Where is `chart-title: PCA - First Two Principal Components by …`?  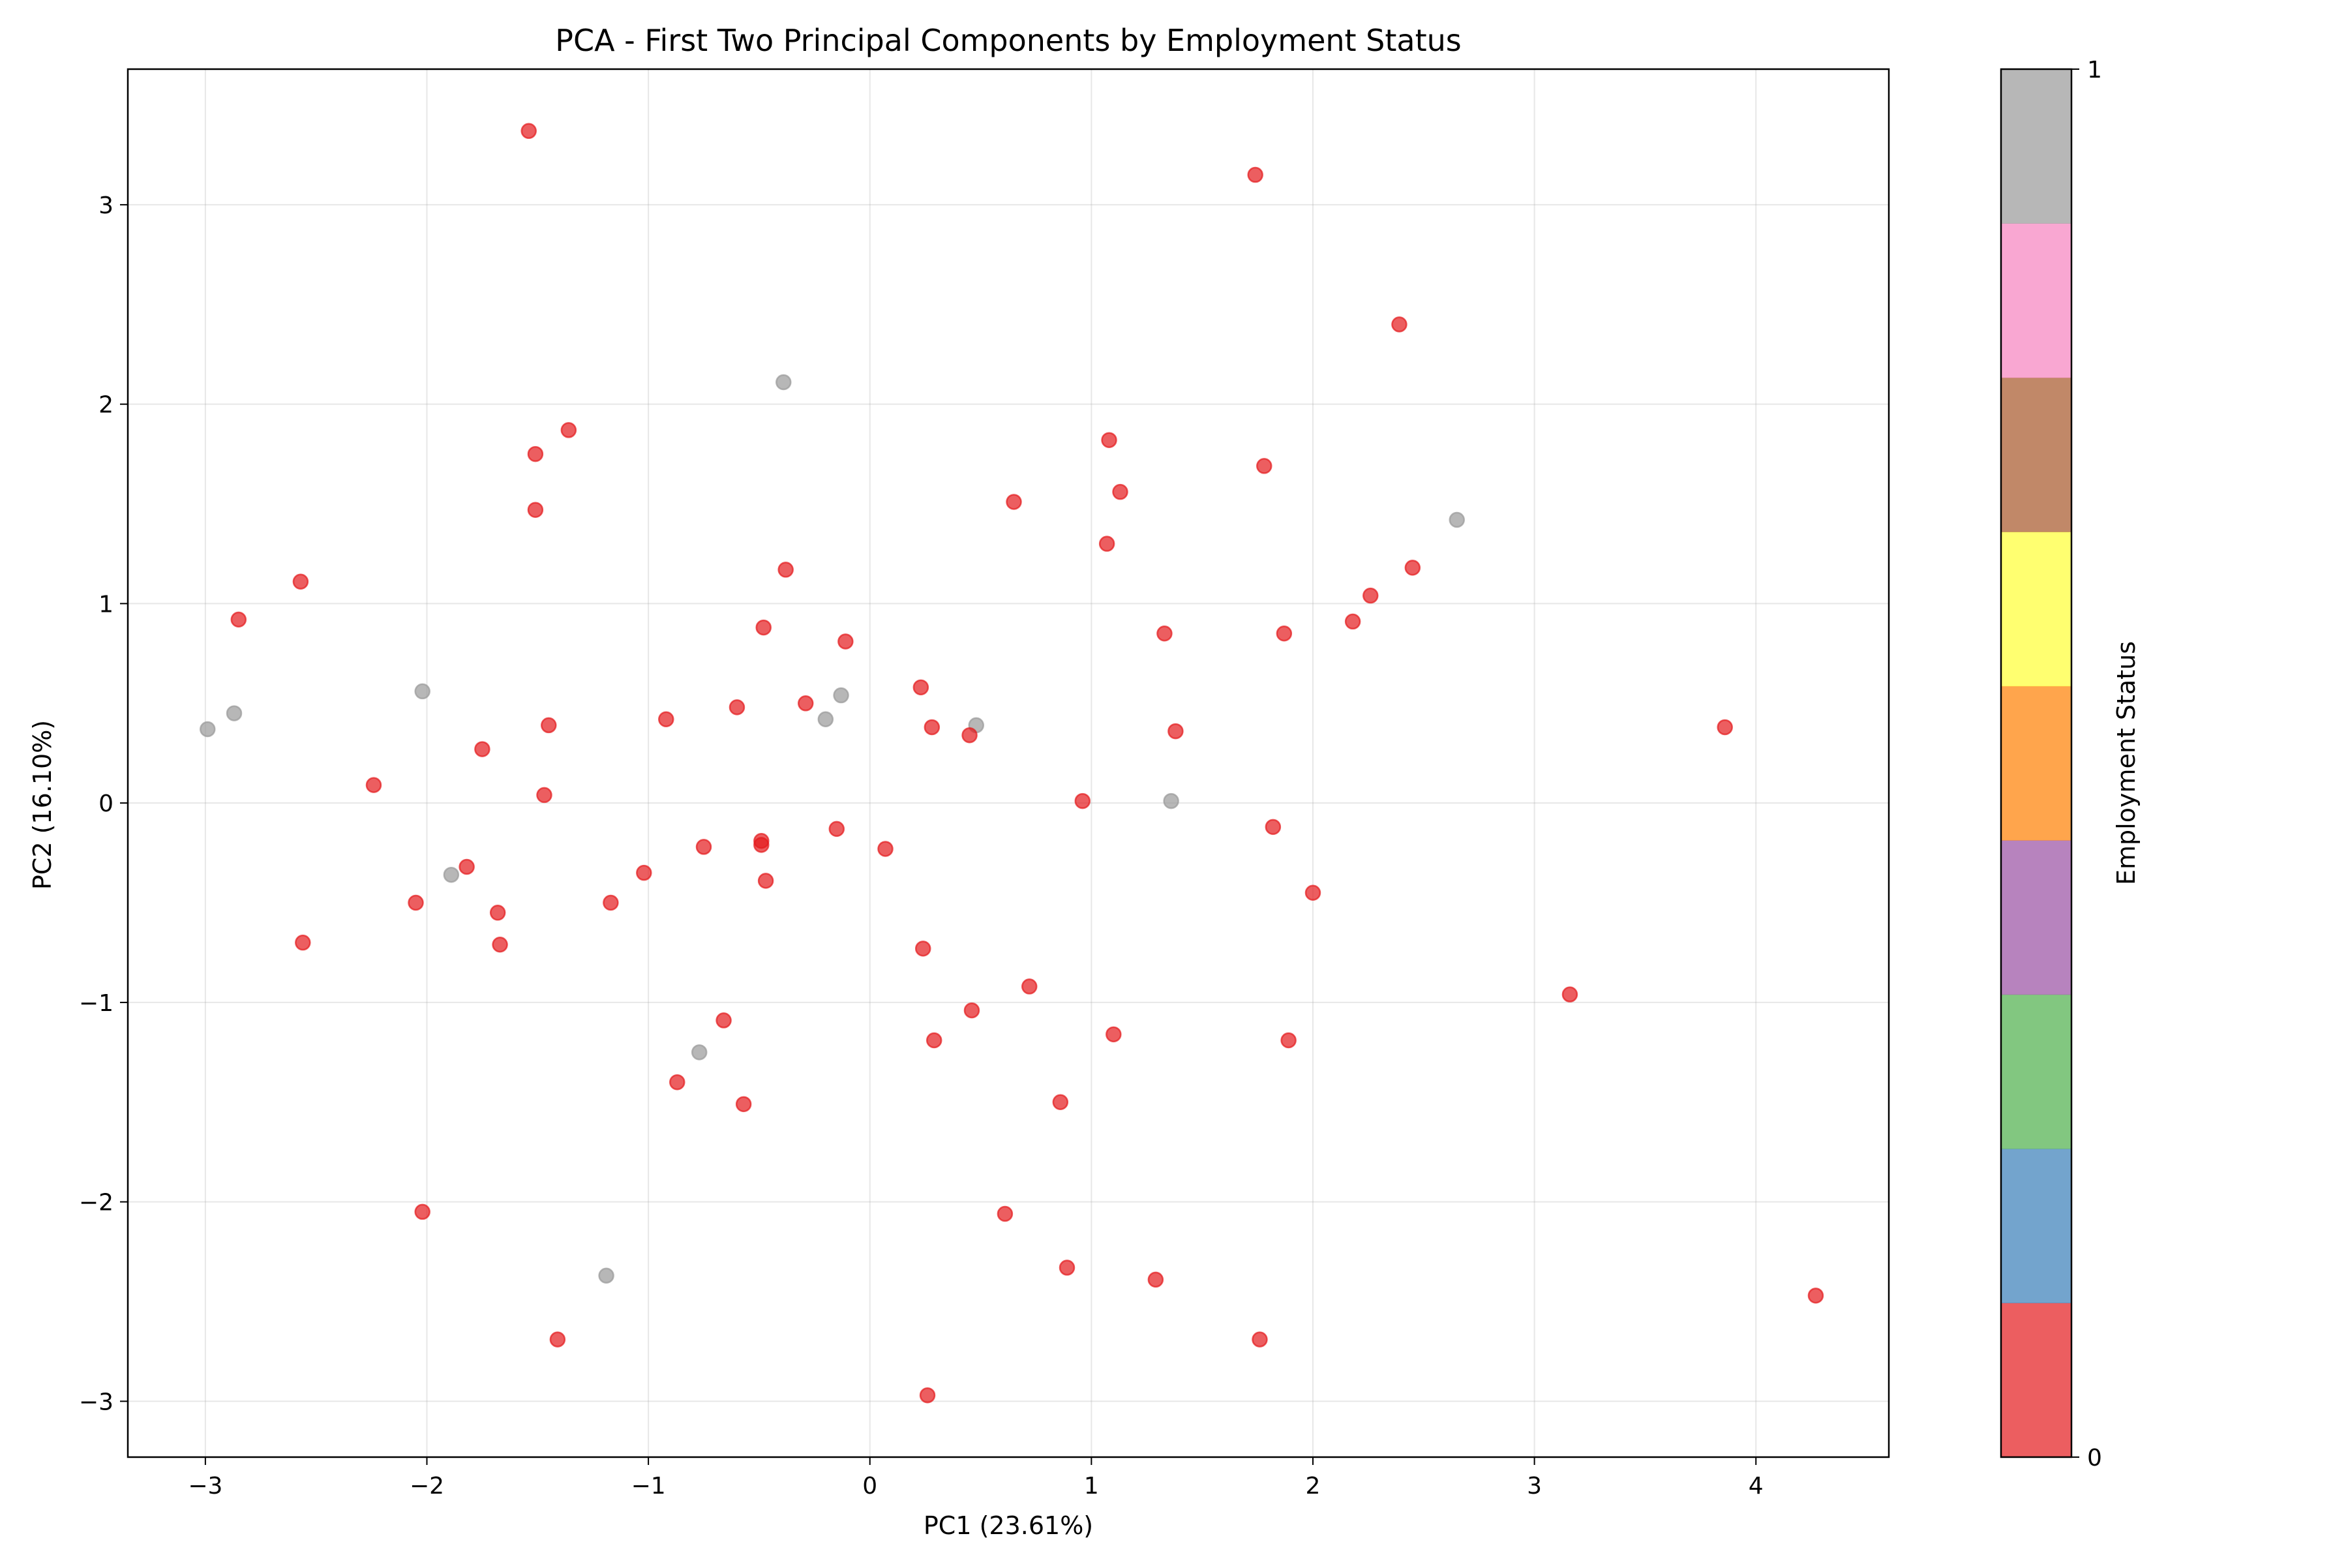
chart-title: PCA - First Two Principal Components by … is located at coordinates (1009, 40).